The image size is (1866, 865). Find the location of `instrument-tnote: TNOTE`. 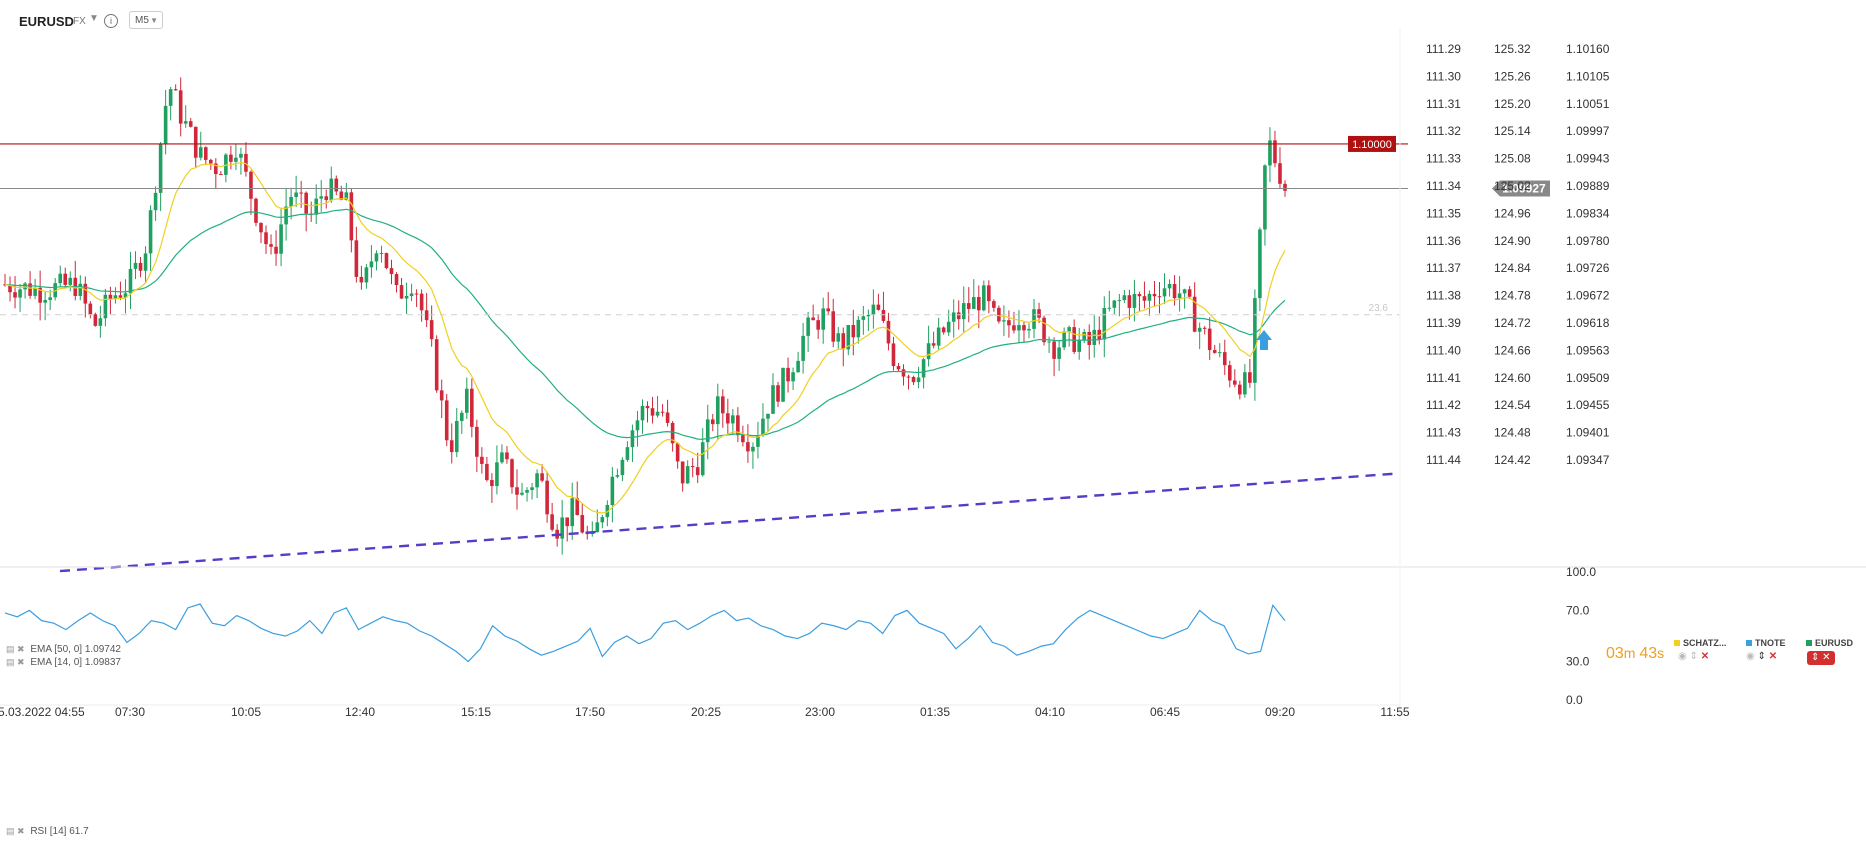

instrument-tnote: TNOTE is located at coordinates (1766, 643).